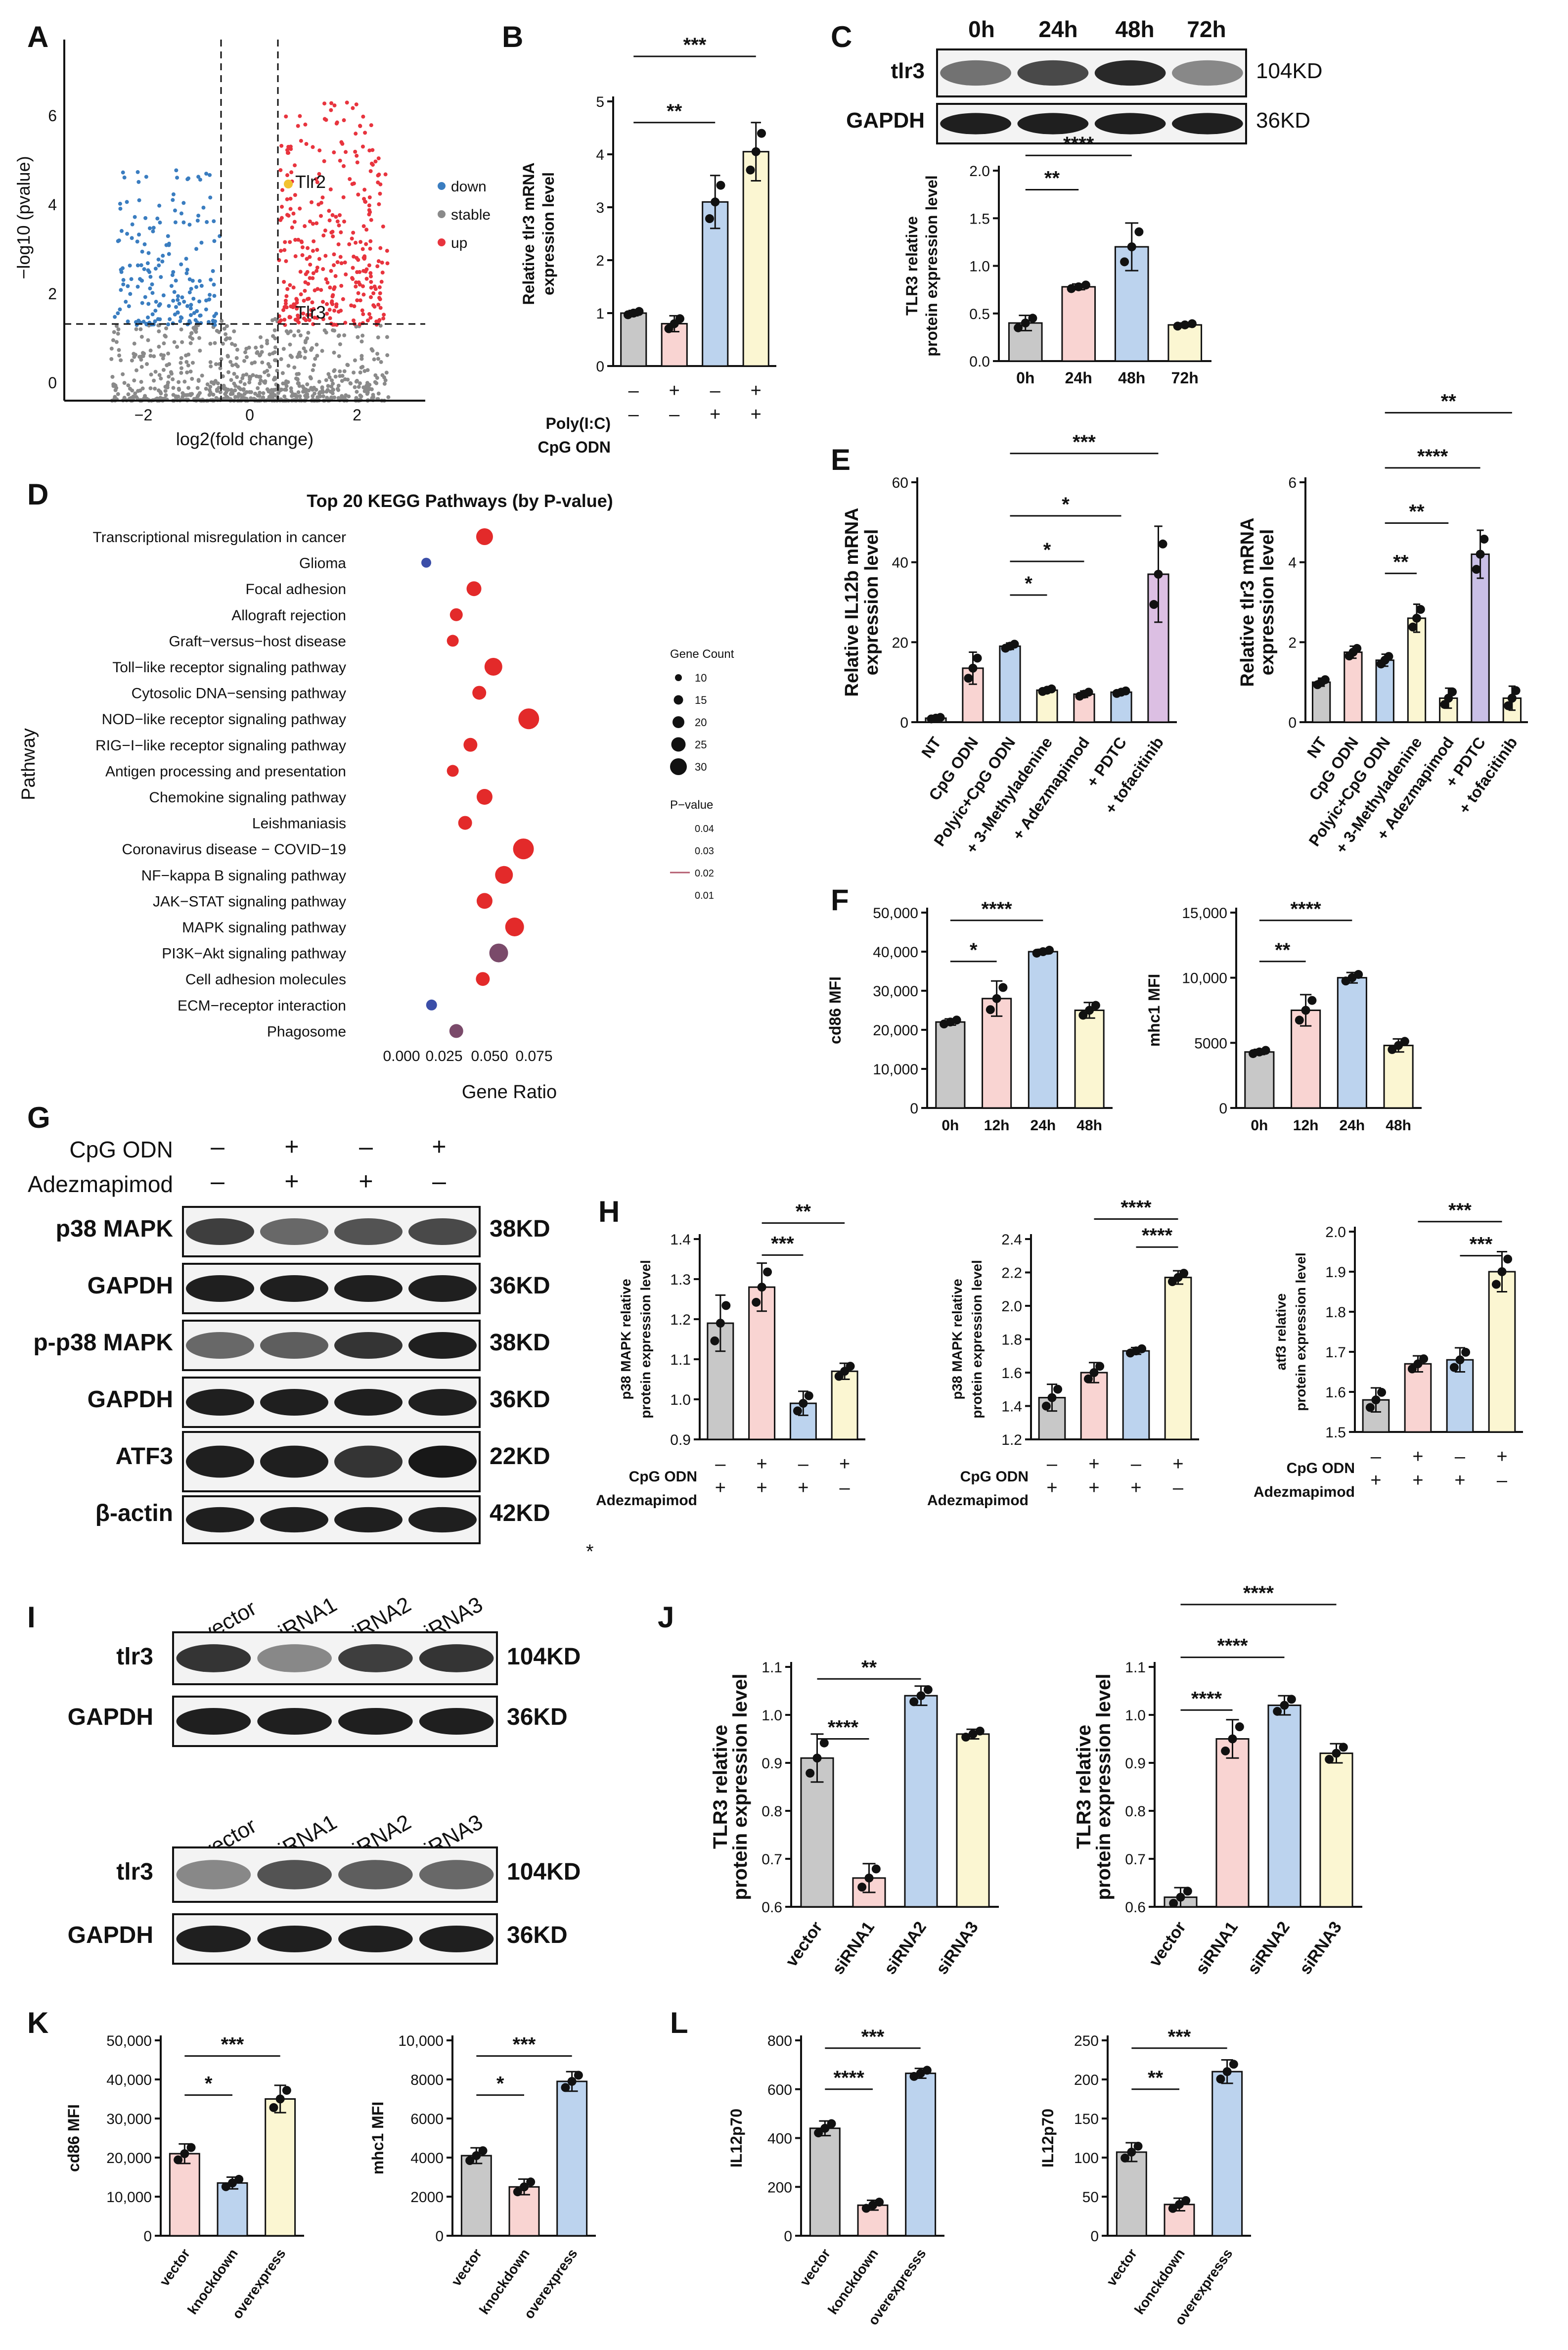 Image resolution: width=1568 pixels, height=2350 pixels. I want to click on y-tick-label: 1.7, so click(1335, 1352).